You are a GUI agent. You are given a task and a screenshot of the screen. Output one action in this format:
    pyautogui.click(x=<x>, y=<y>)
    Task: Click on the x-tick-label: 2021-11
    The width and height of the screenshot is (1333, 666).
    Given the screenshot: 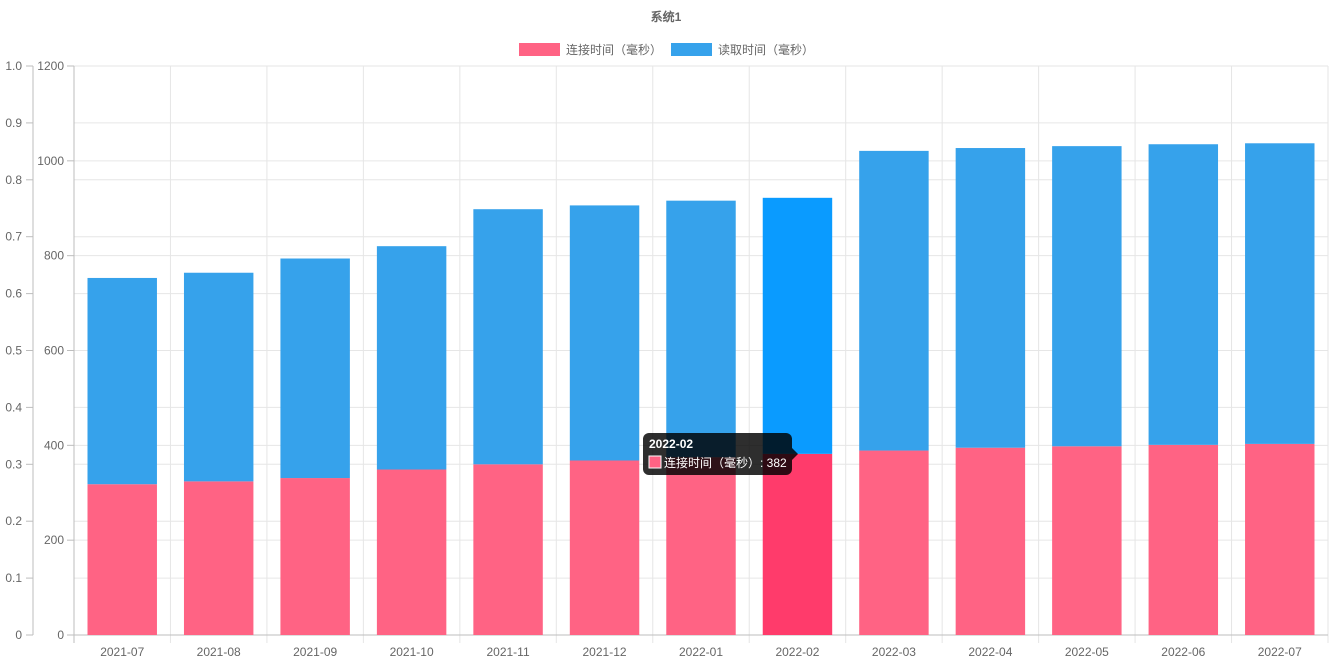 What is the action you would take?
    pyautogui.click(x=507, y=652)
    